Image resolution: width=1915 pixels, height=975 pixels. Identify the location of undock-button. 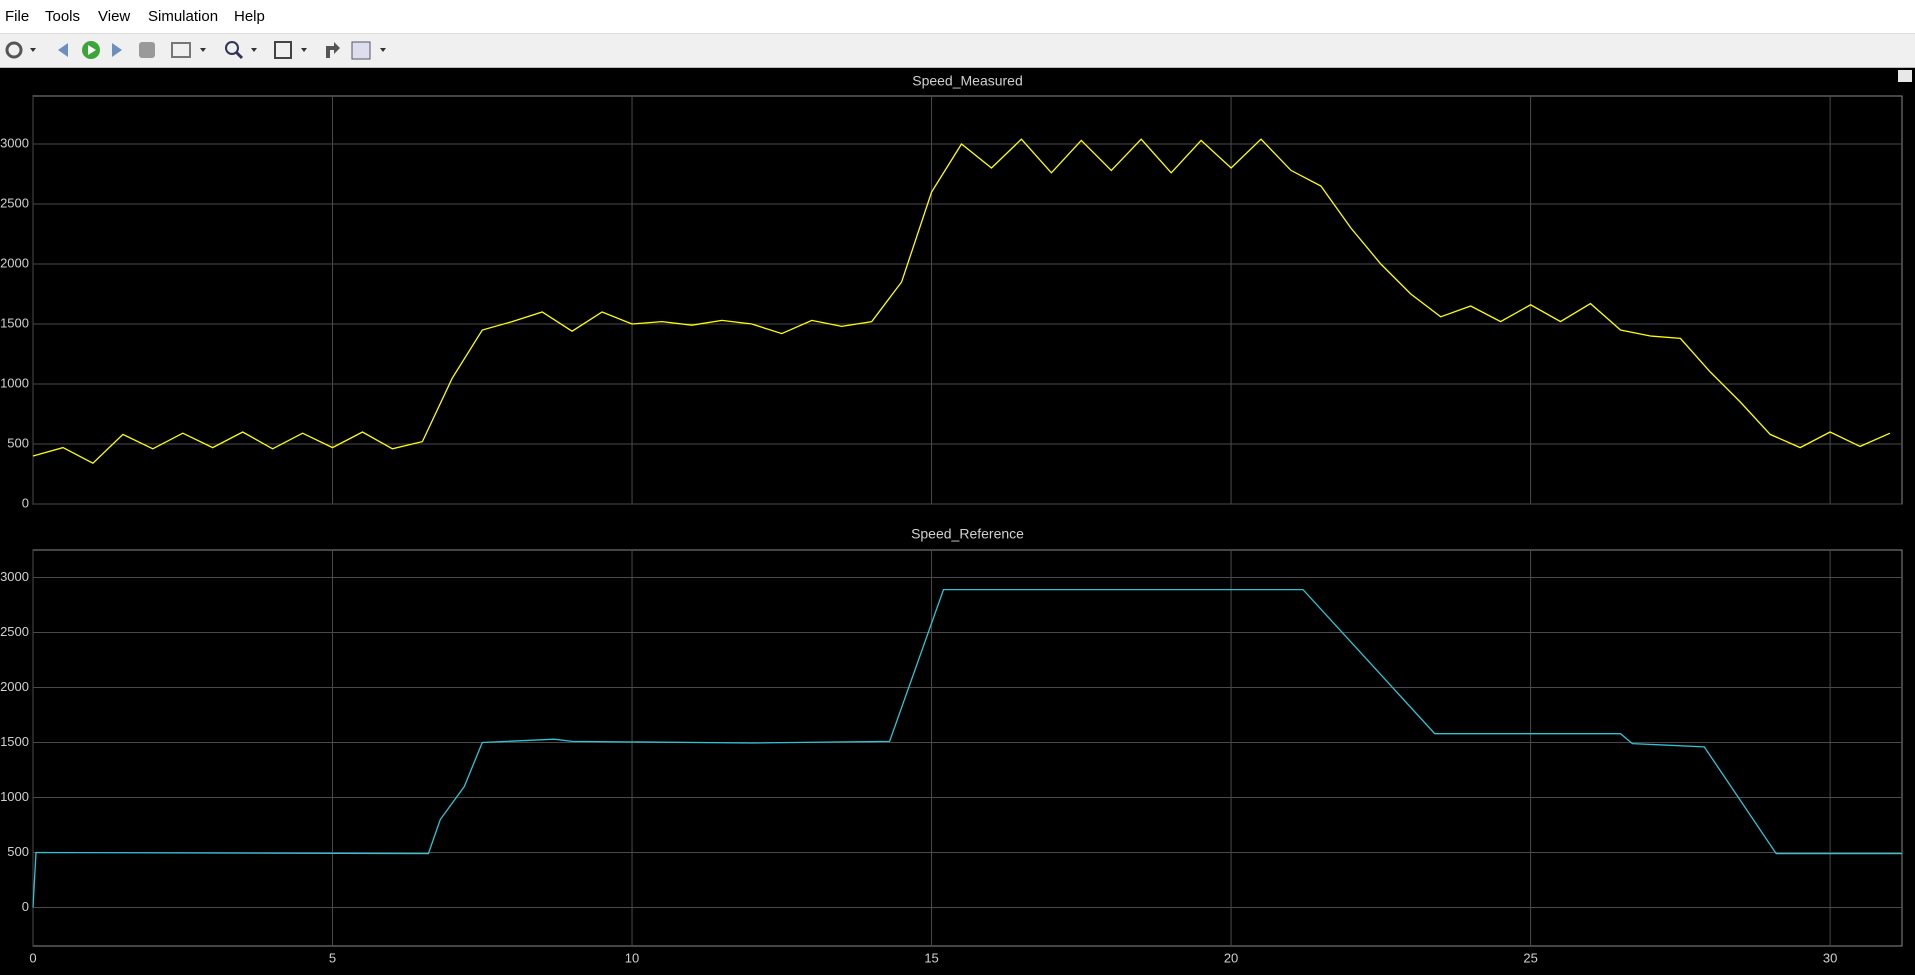
(1905, 76).